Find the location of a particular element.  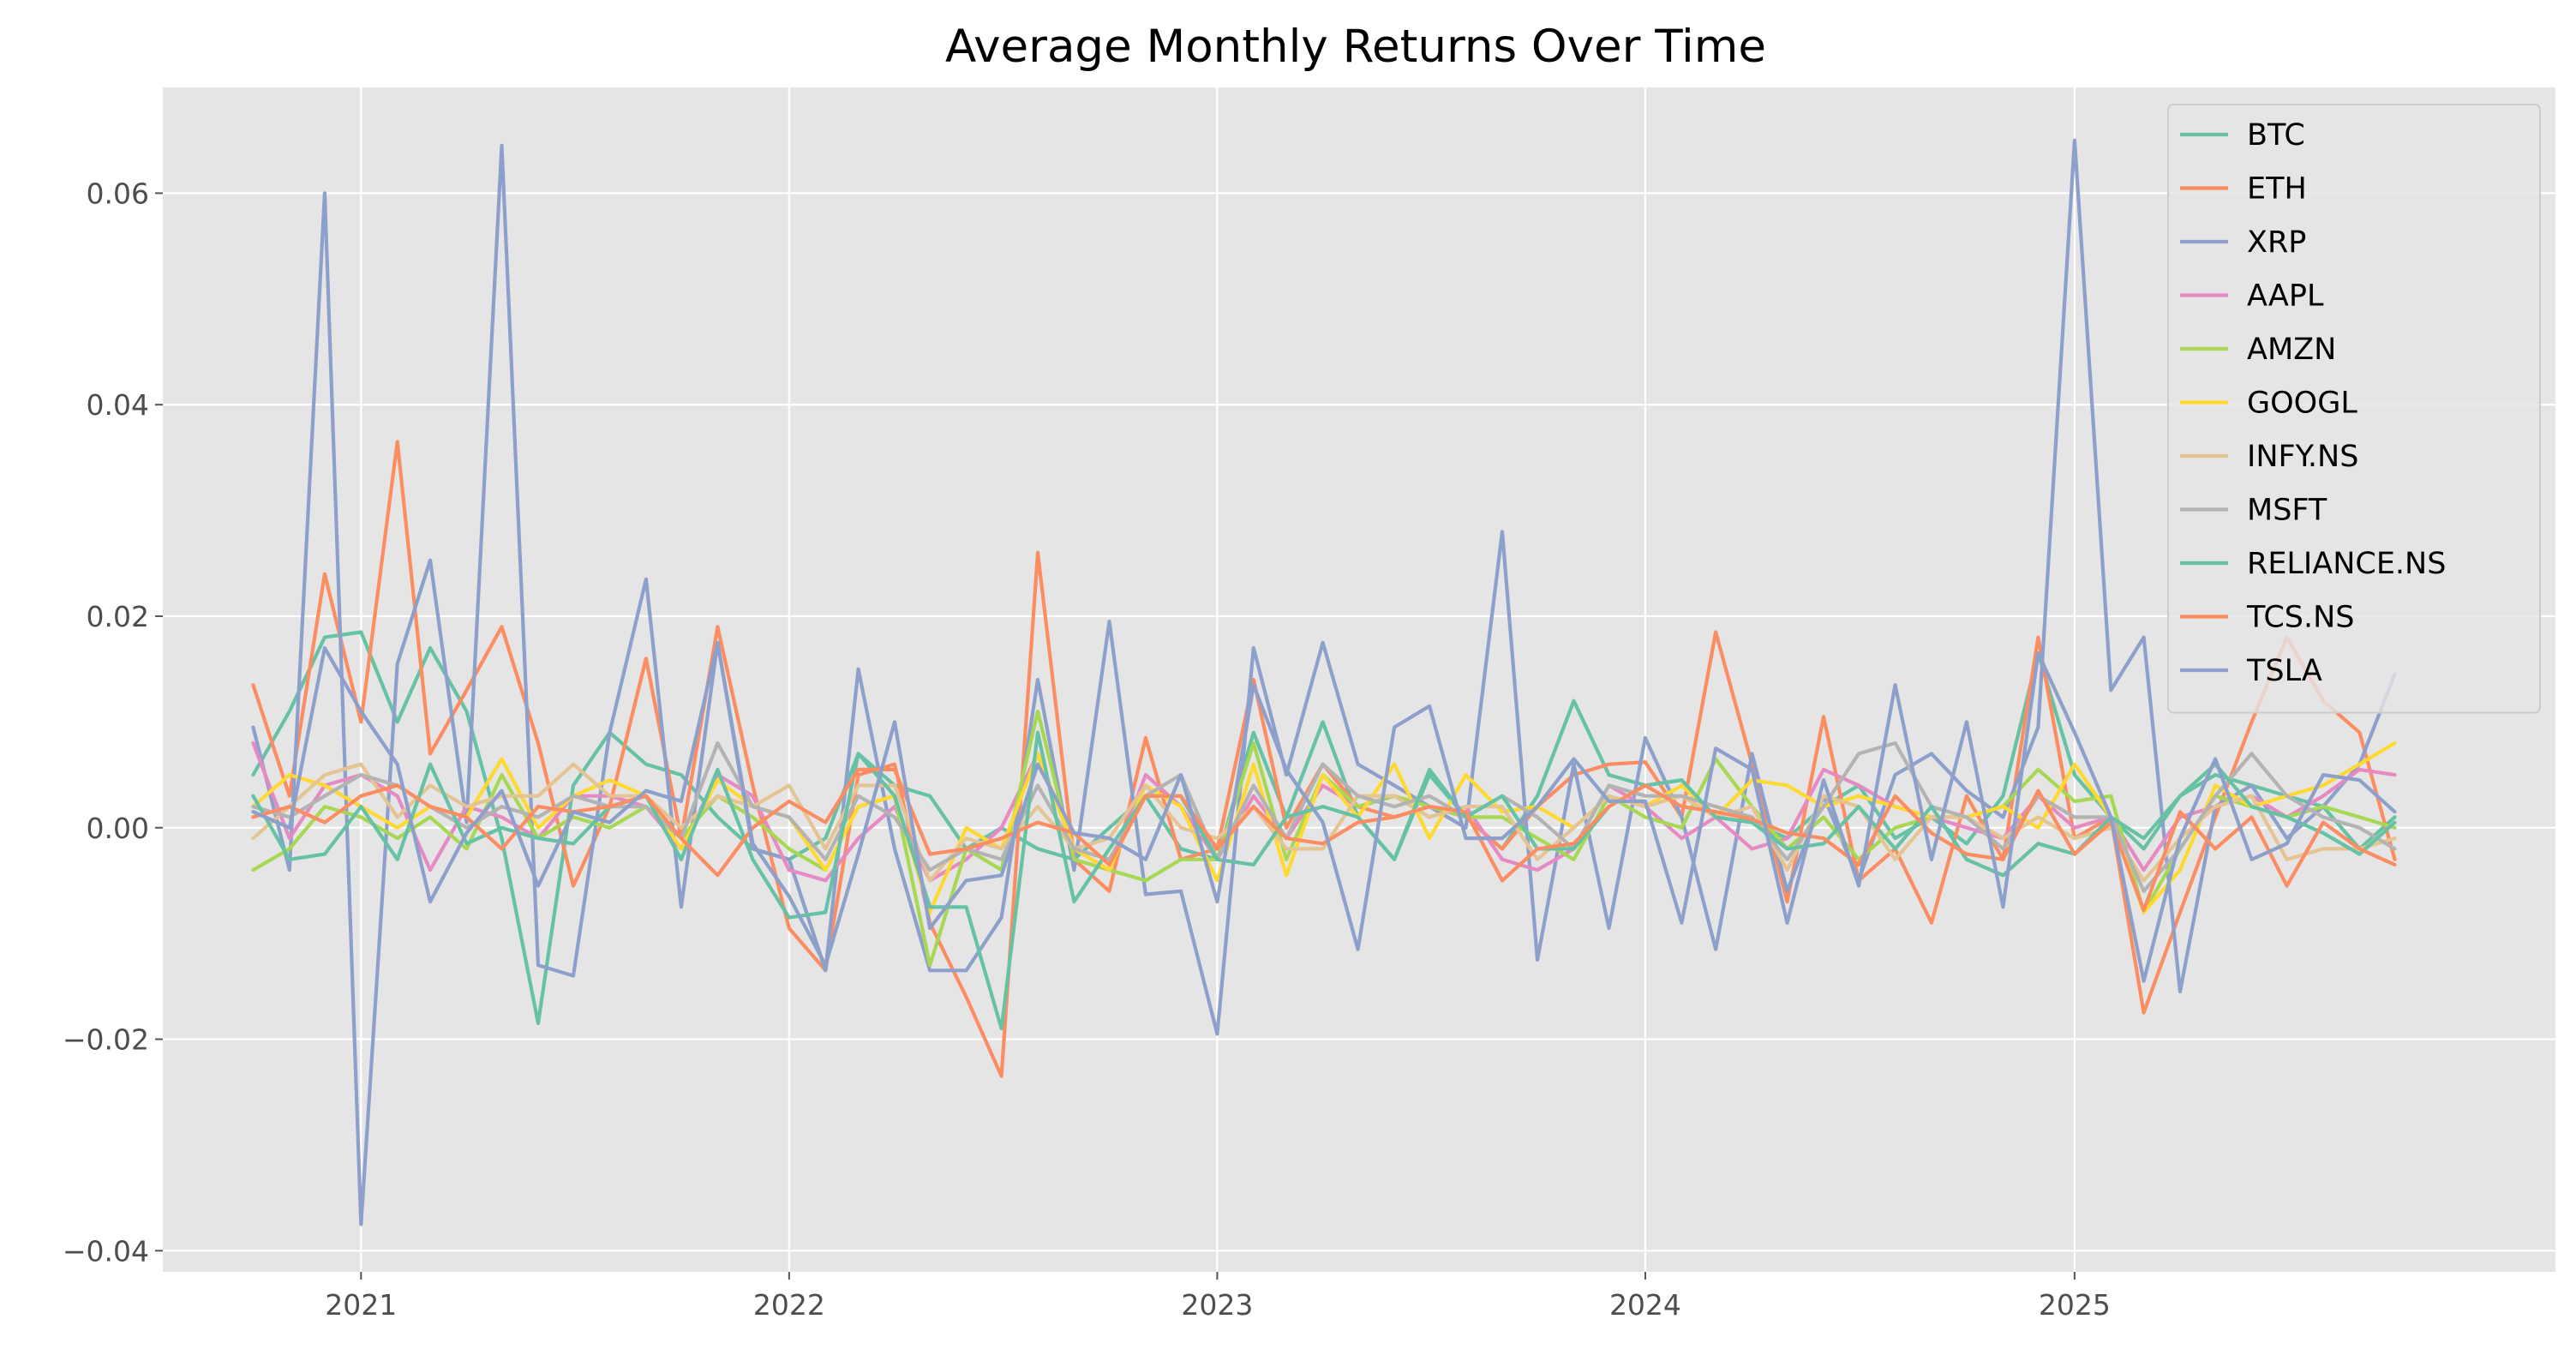

series-line-googl is located at coordinates (1324, 827).